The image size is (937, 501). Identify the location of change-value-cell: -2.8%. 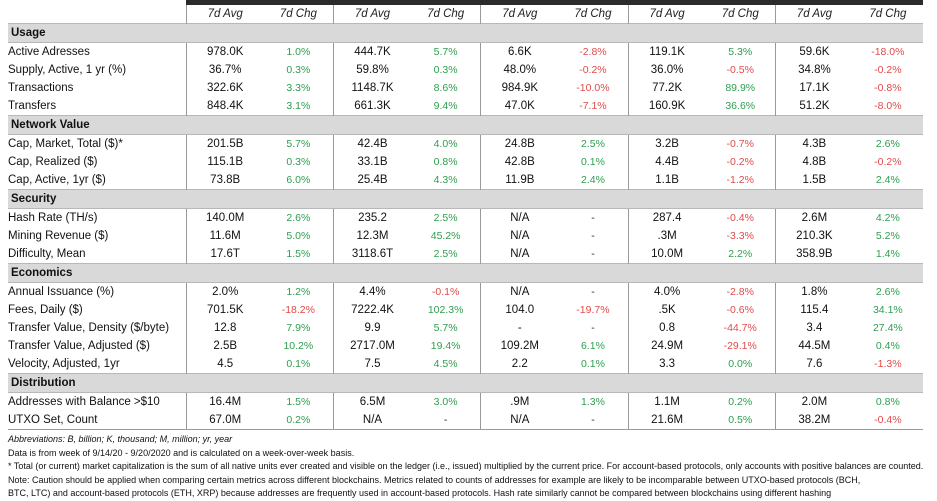
(593, 51).